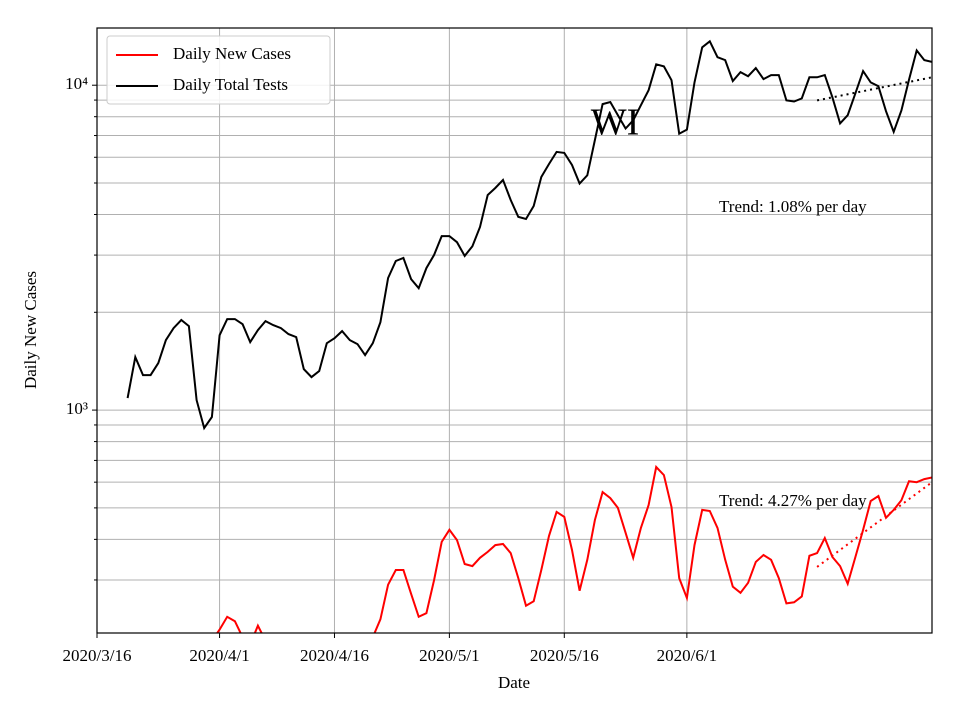 The width and height of the screenshot is (960, 720). I want to click on x-tick-label: 2020/6/1, so click(687, 655).